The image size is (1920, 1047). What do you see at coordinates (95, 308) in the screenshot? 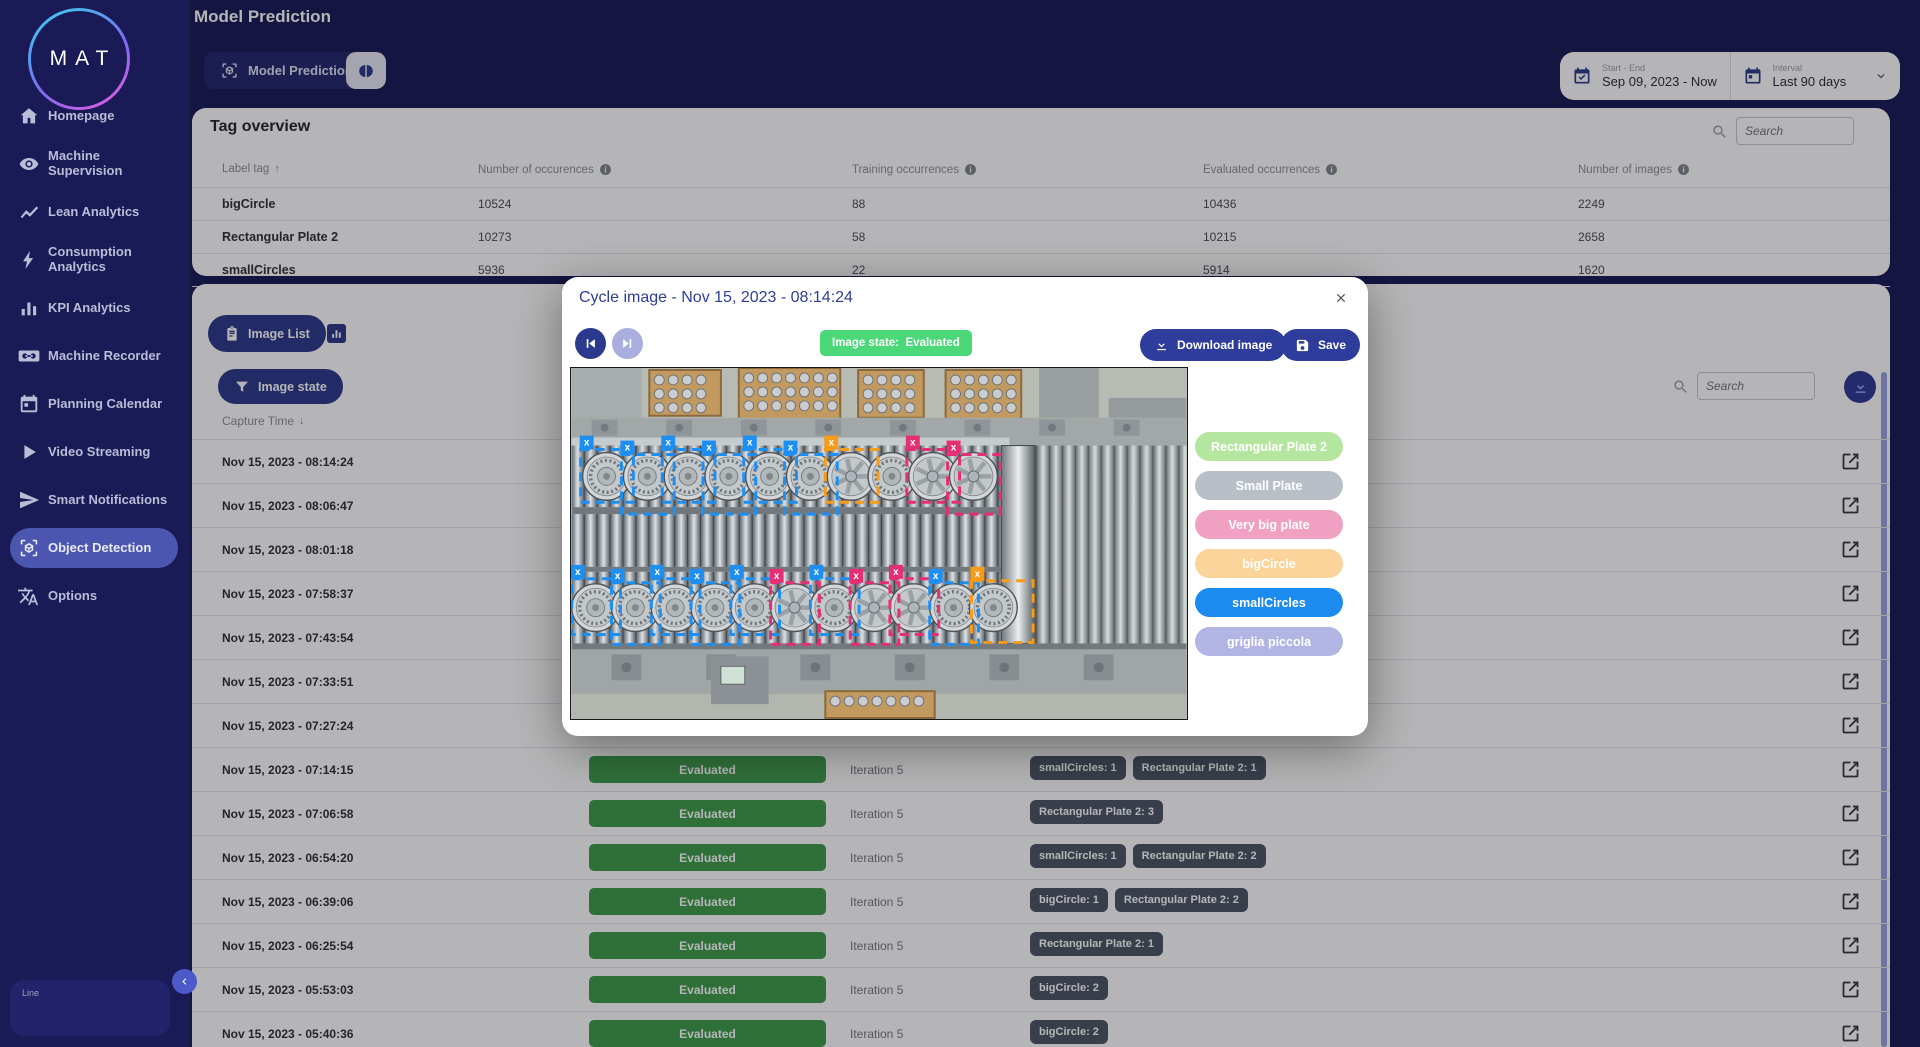
I see `sidebar-item-kpi-analytics: KPI Analytics` at bounding box center [95, 308].